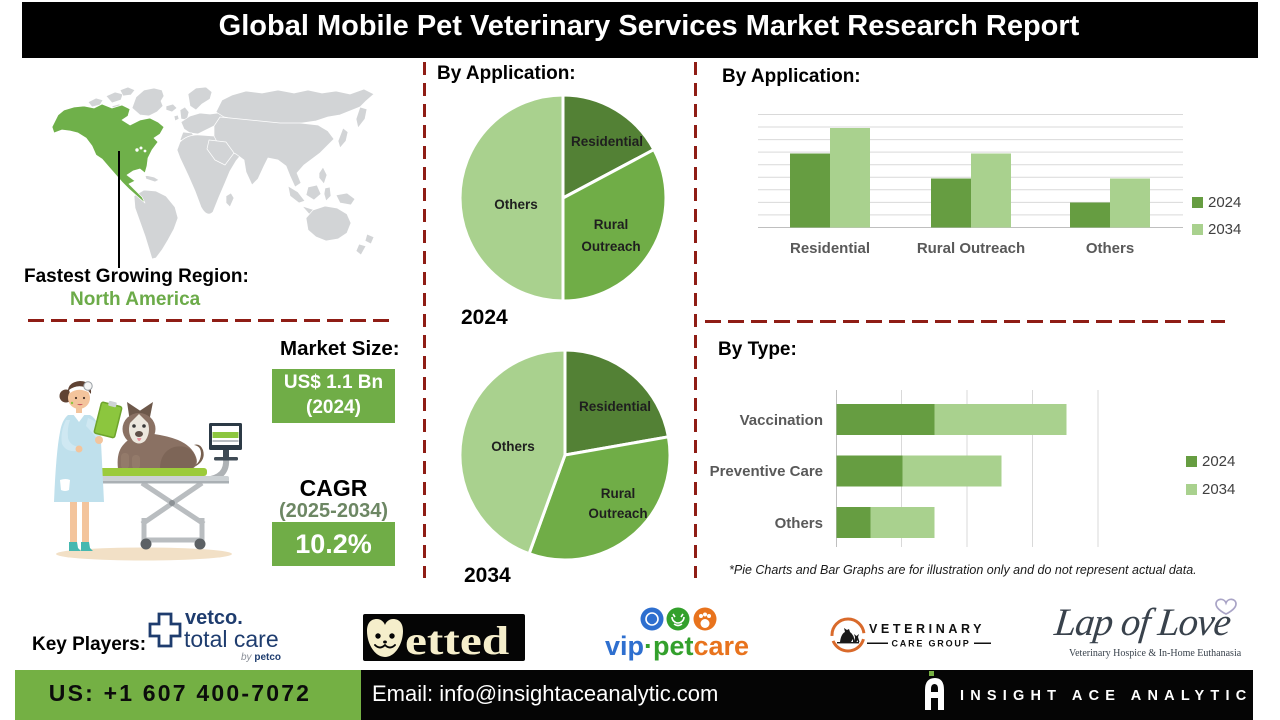 The image size is (1280, 720). I want to click on svg-text: INSIGHT ACE ANALYTIC, so click(1106, 696).